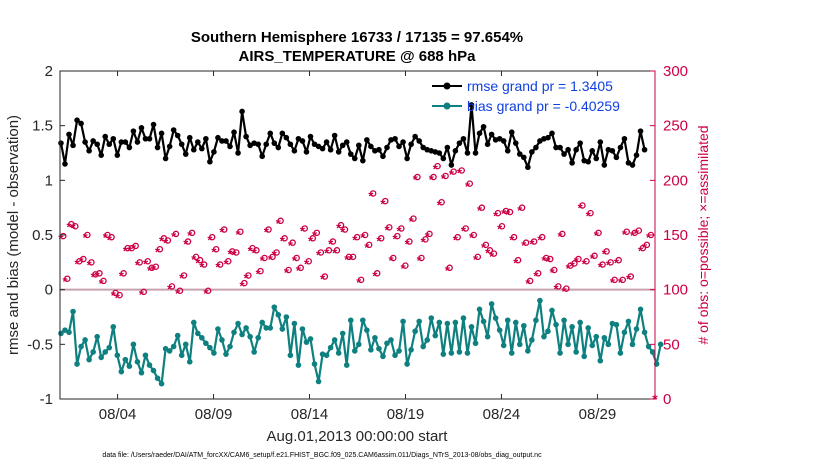 The width and height of the screenshot is (830, 470). I want to click on y-tick-label: -0.5, so click(40, 344).